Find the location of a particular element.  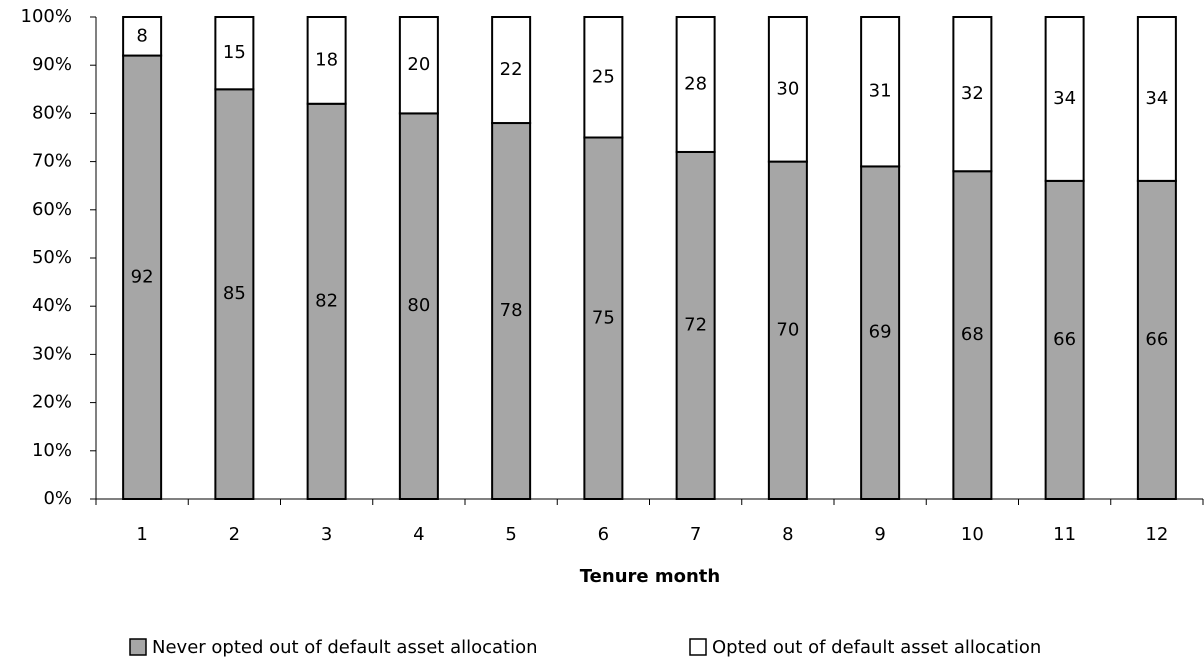

y-tick-label: 90% is located at coordinates (52, 64).